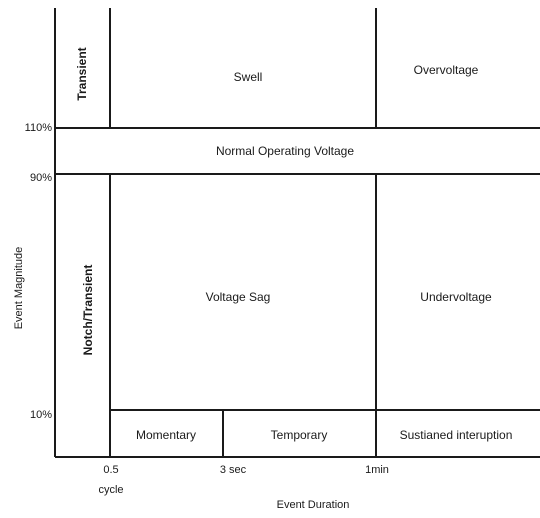 This screenshot has width=540, height=518. Describe the element at coordinates (41, 415) in the screenshot. I see `y-tick-10: 10%` at that location.